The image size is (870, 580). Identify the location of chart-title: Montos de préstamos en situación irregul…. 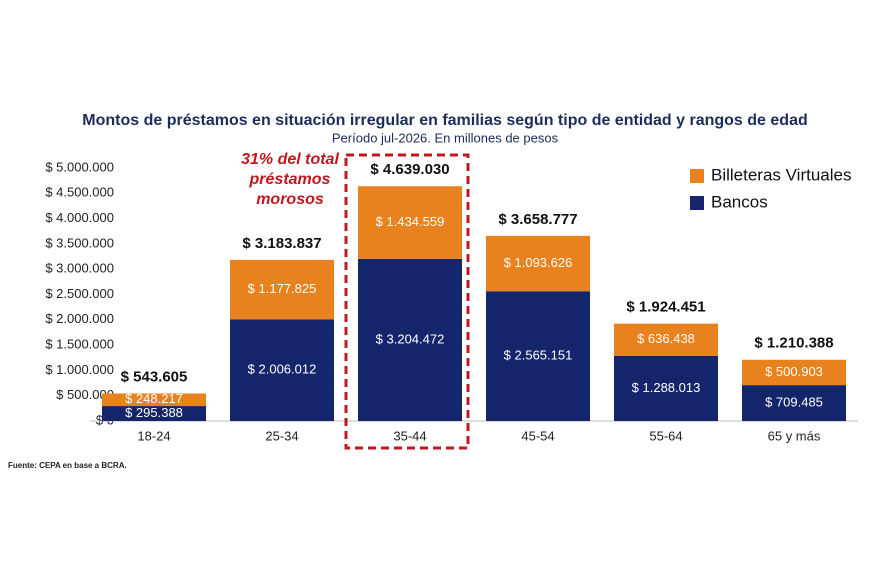
(444, 120).